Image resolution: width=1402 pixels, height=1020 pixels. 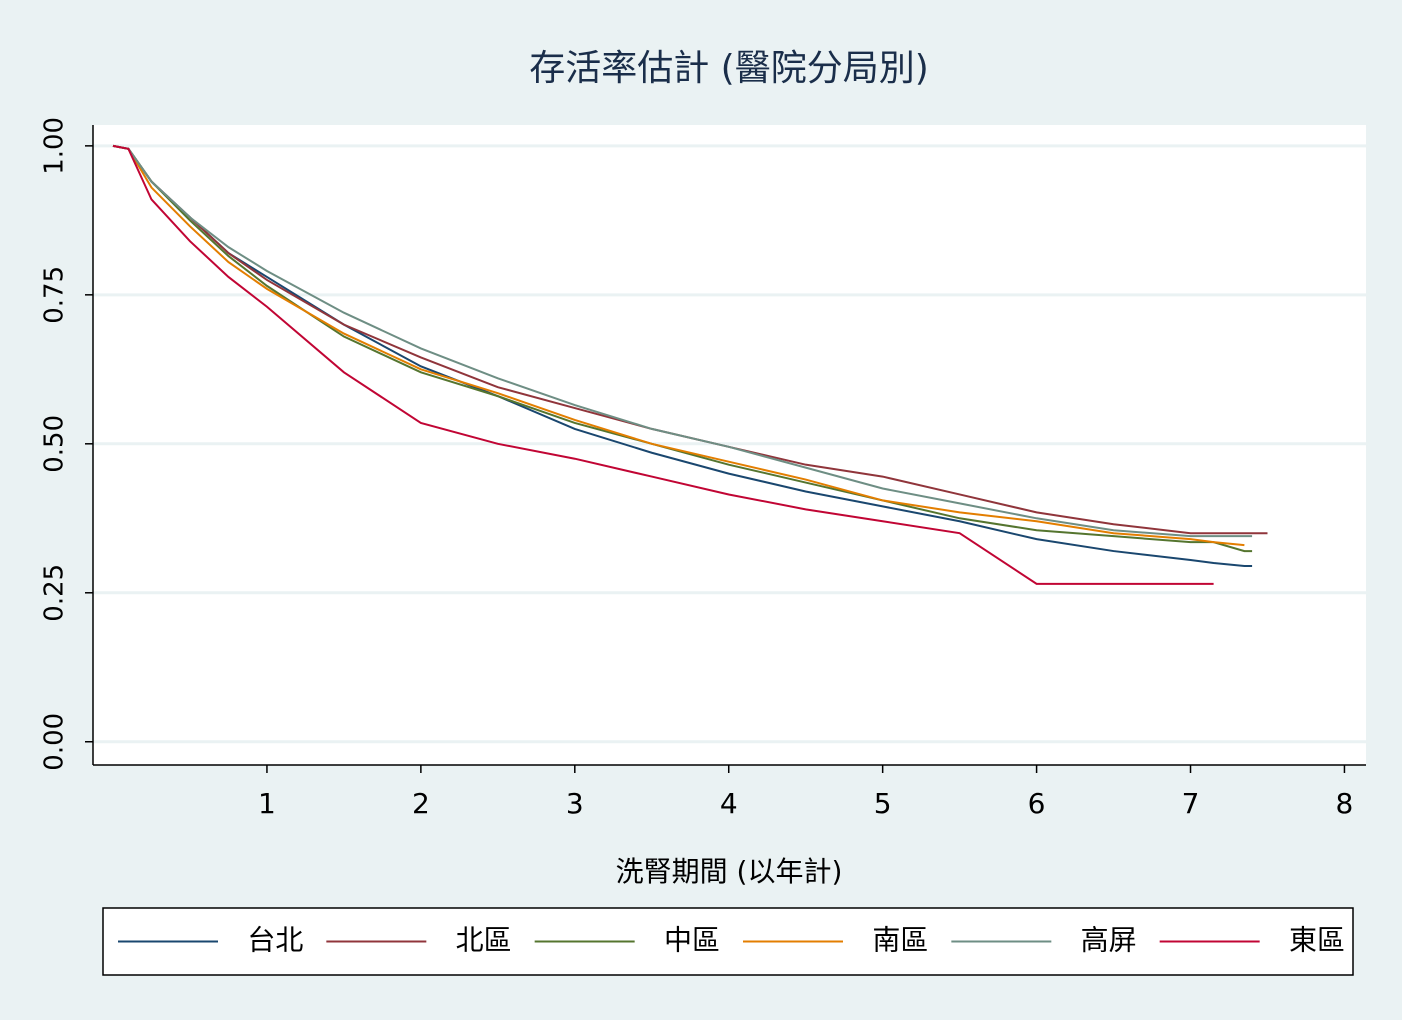 I want to click on x-tick-label: 4, so click(x=729, y=803).